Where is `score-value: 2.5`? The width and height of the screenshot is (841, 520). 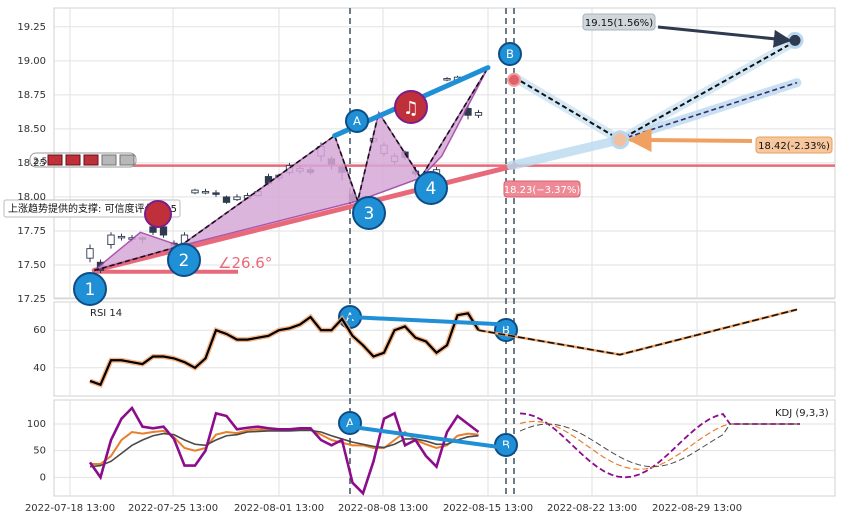
score-value: 2.5 is located at coordinates (40, 162).